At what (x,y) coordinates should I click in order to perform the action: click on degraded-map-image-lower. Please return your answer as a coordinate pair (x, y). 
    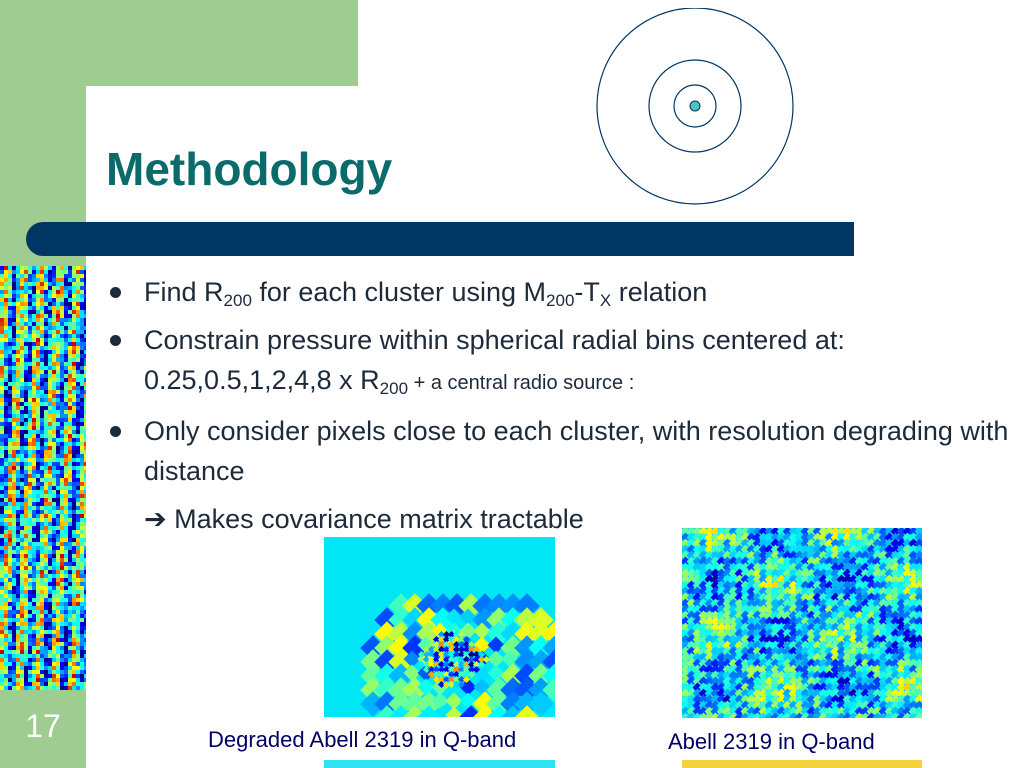
    Looking at the image, I should click on (439, 764).